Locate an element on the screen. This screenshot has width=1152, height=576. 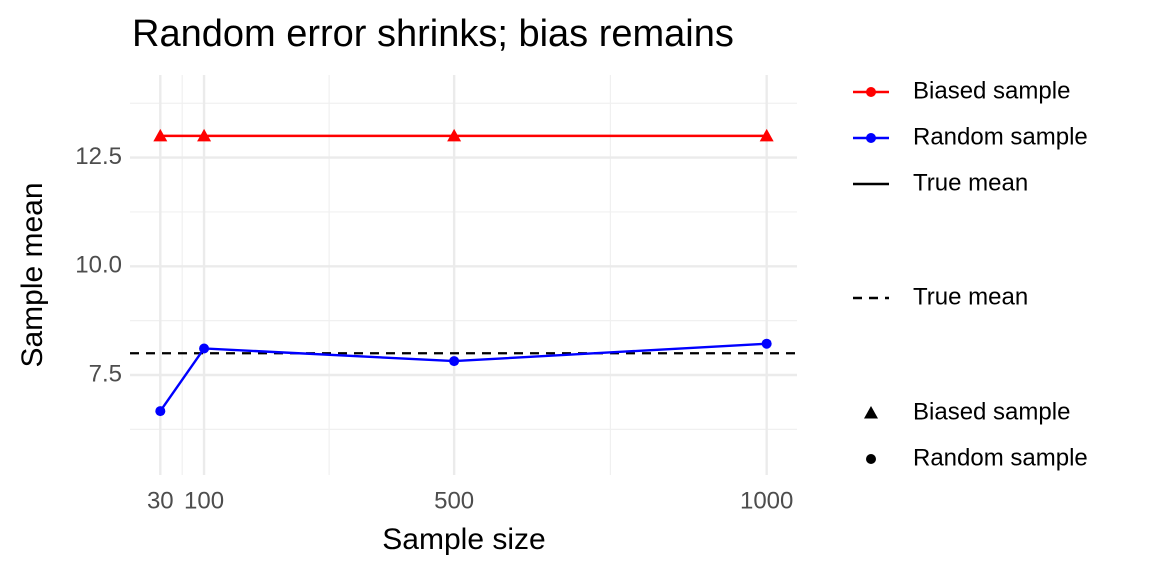
x-tick-label: 1000 is located at coordinates (766, 500).